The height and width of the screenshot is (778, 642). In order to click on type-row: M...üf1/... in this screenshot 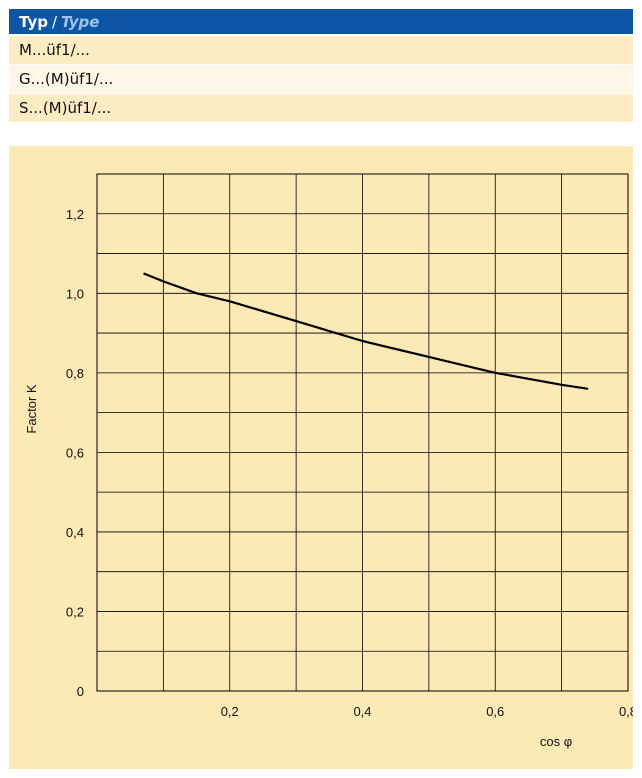, I will do `click(321, 50)`.